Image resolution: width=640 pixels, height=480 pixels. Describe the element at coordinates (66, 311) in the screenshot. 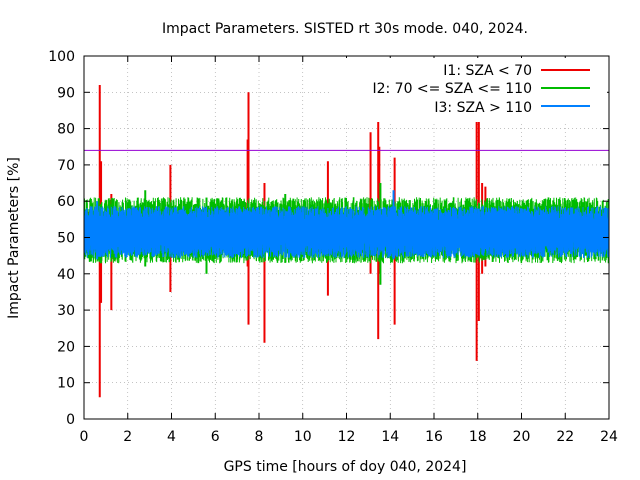

I see `y-tick-label: 30` at that location.